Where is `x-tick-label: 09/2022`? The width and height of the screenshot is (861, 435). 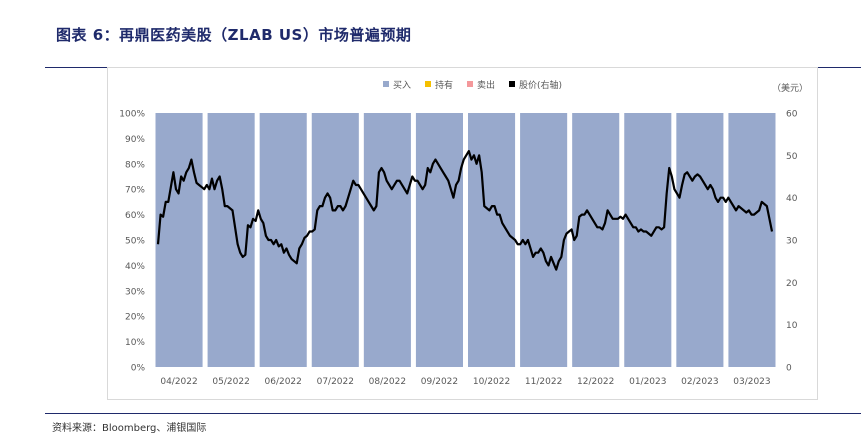 x-tick-label: 09/2022 is located at coordinates (439, 382).